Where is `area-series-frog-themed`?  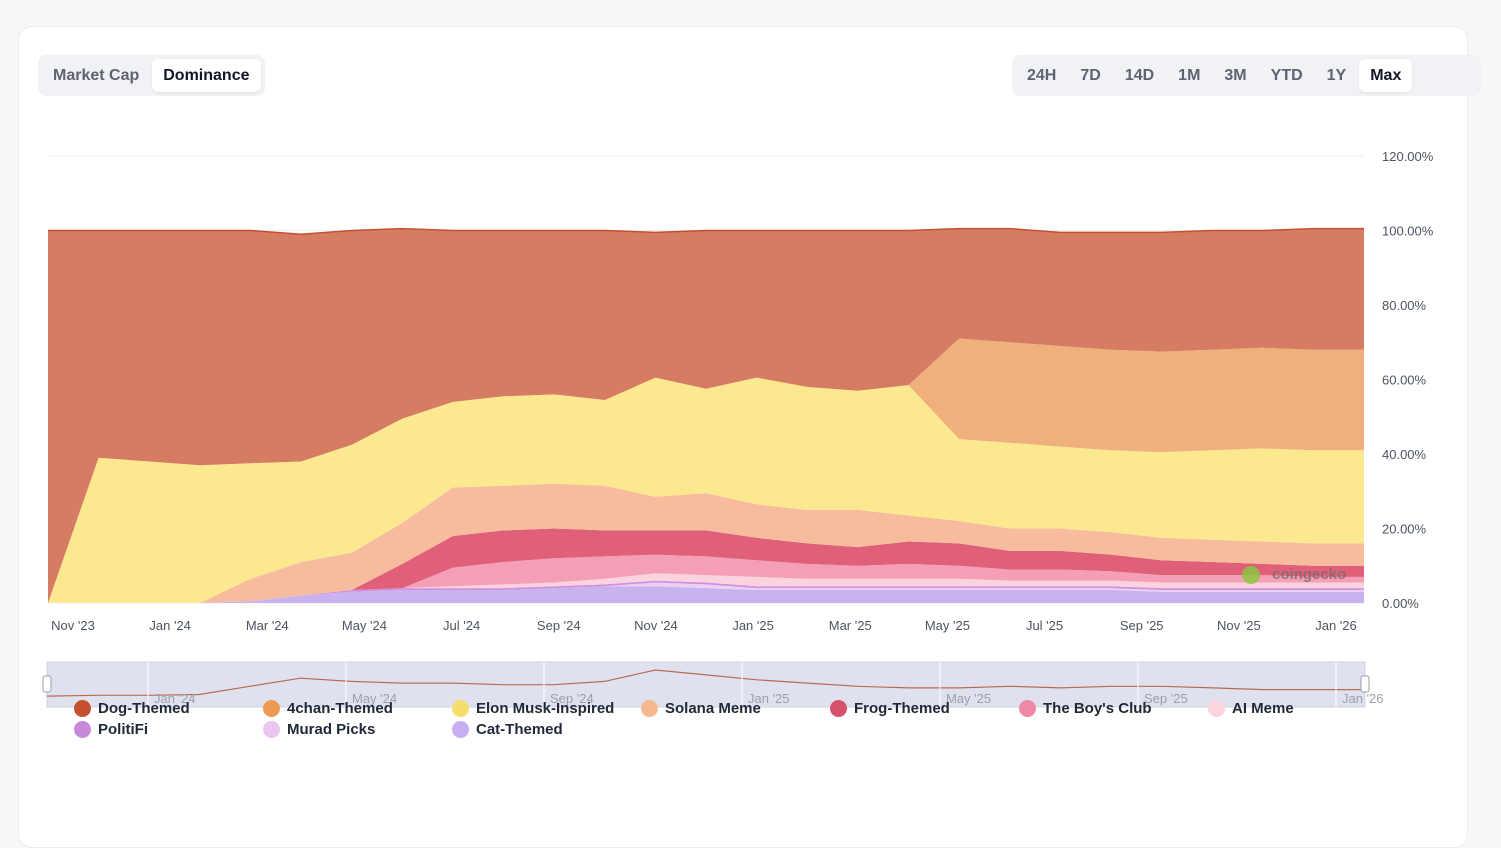 area-series-frog-themed is located at coordinates (706, 565).